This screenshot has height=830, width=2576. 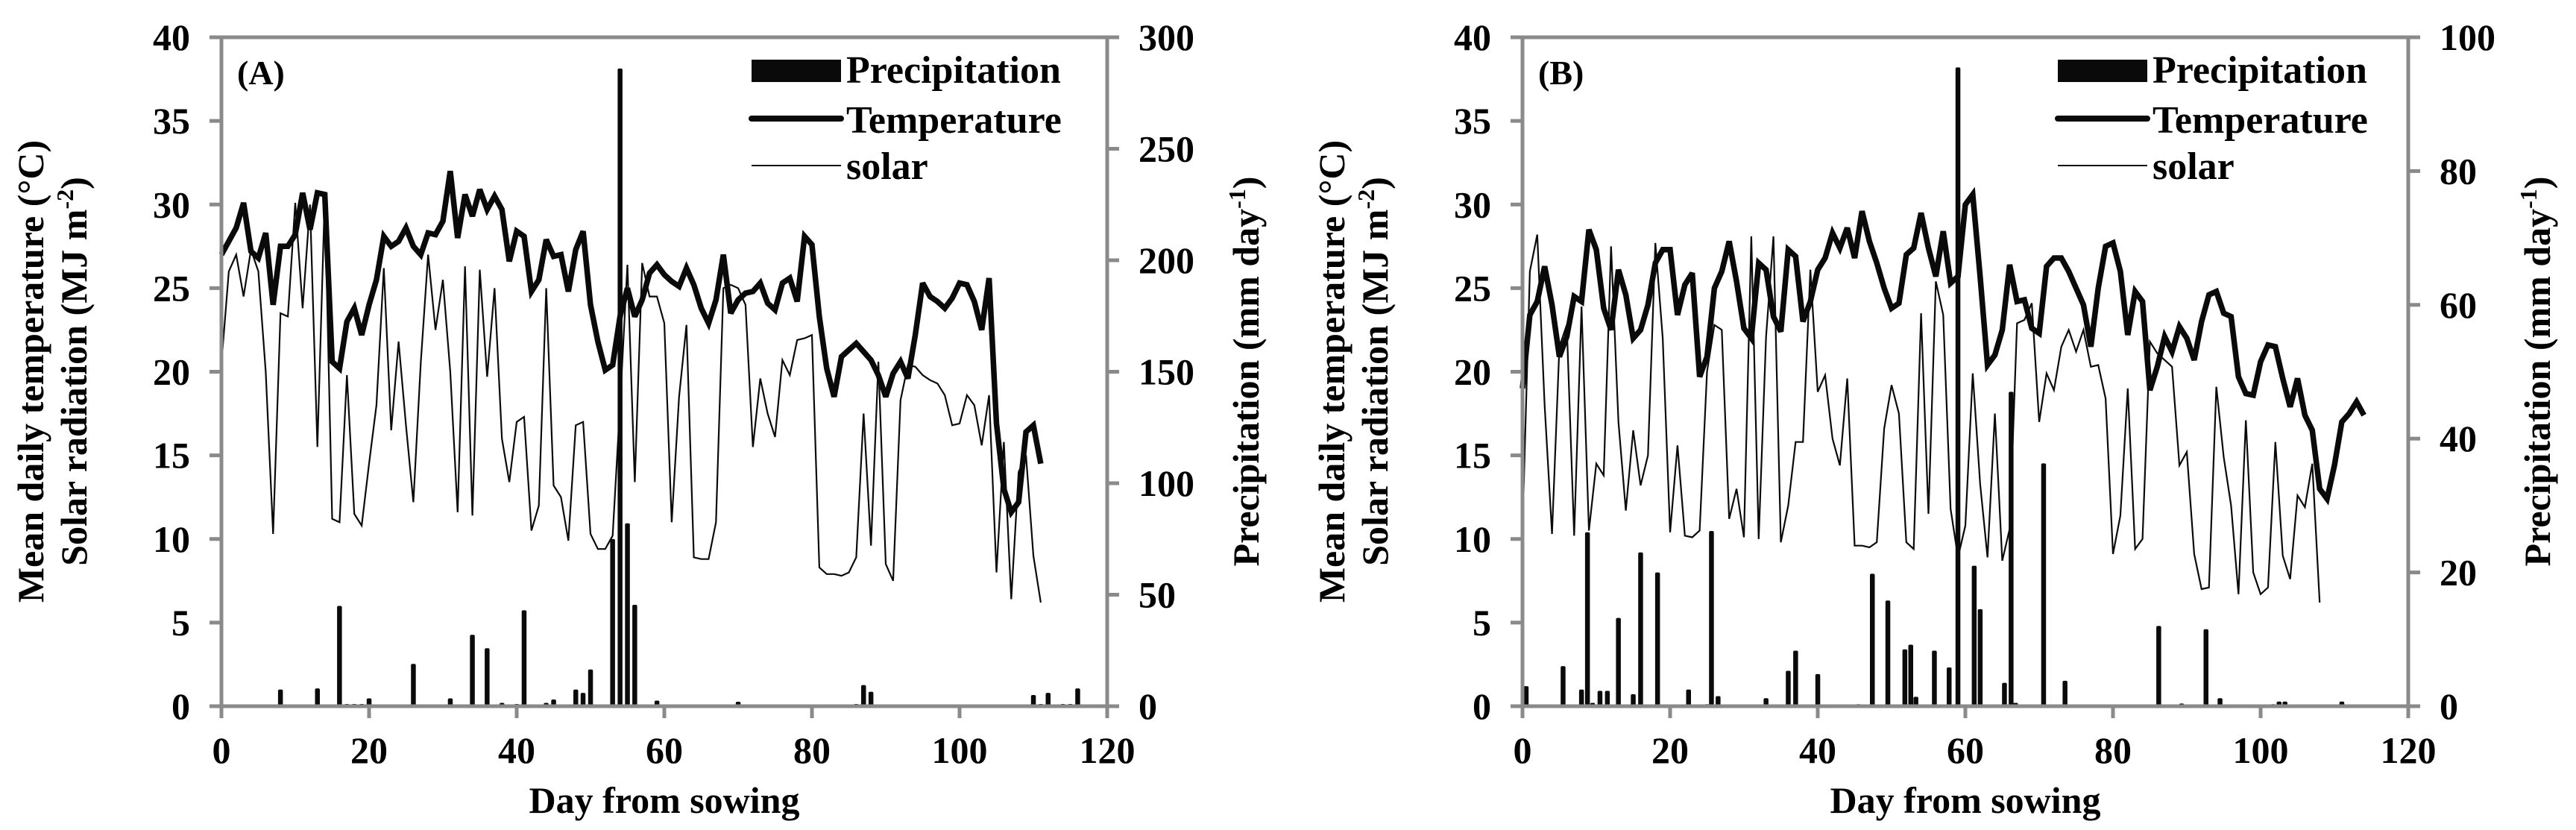 I want to click on x-tick-label: 40, so click(x=516, y=750).